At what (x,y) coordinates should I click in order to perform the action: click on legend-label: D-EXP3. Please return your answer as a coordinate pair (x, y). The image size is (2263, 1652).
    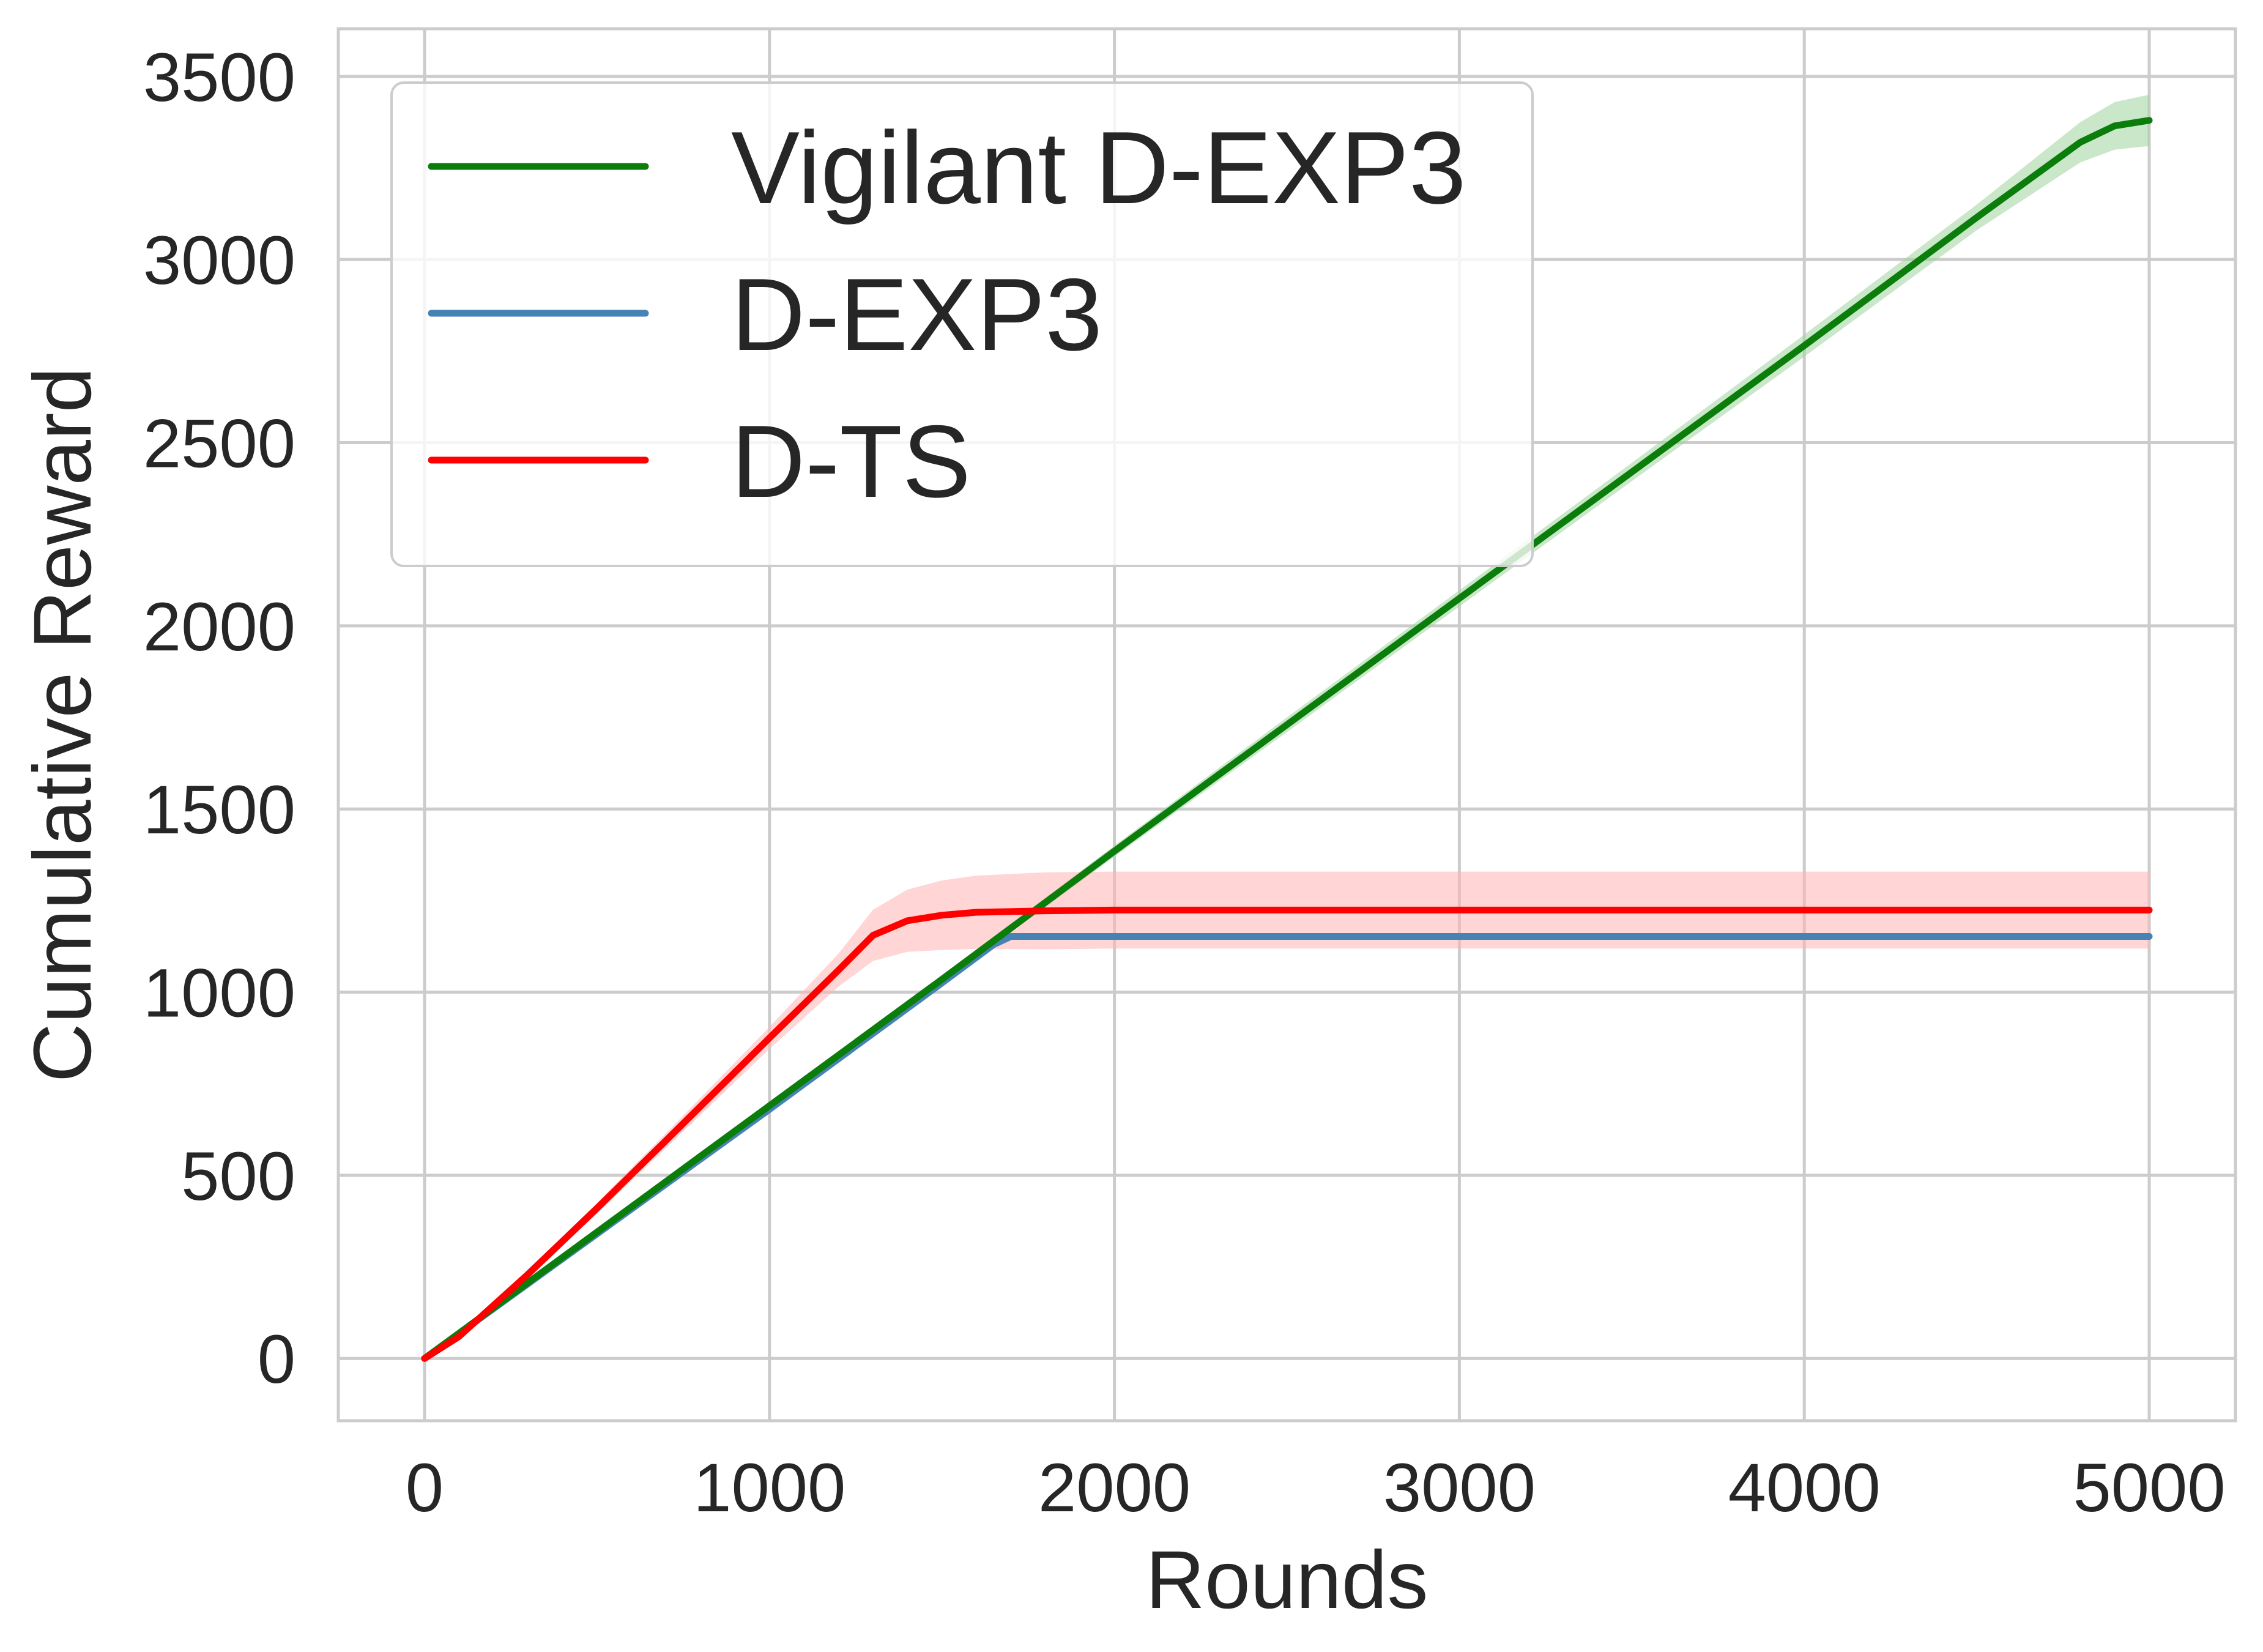
    Looking at the image, I should click on (916, 314).